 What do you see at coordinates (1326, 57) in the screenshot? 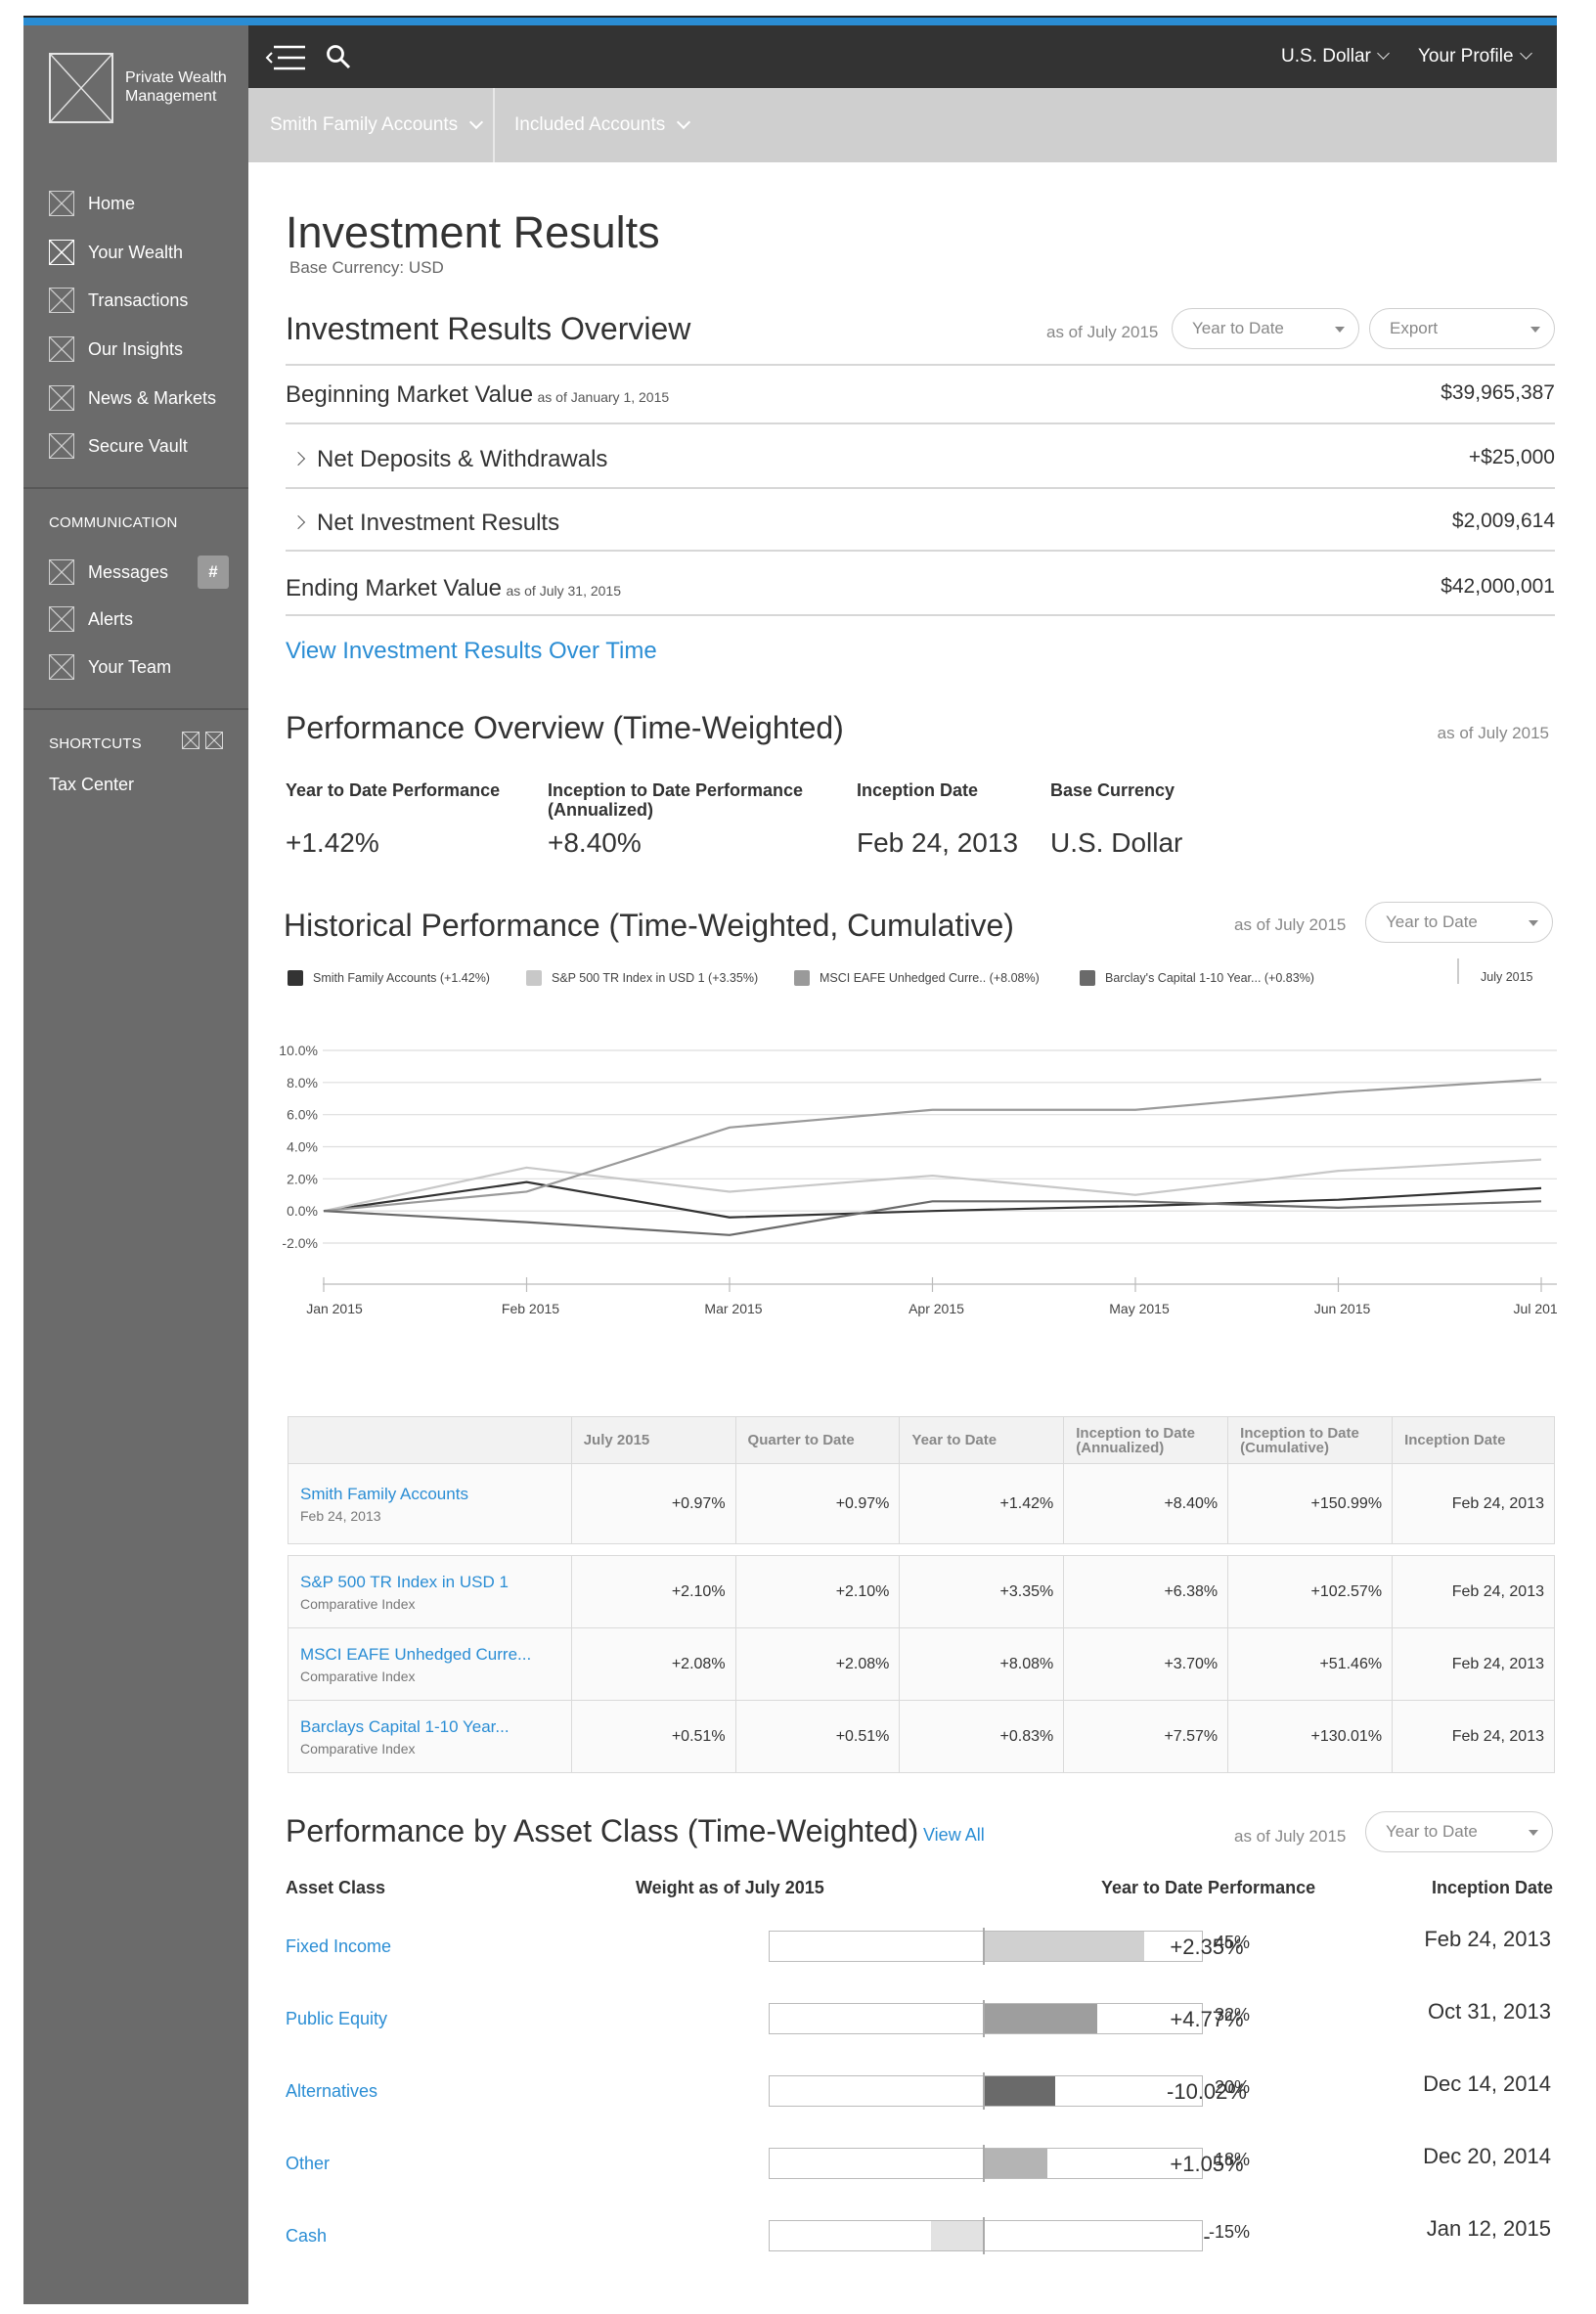
I see `currency-label: U.S. Dollar` at bounding box center [1326, 57].